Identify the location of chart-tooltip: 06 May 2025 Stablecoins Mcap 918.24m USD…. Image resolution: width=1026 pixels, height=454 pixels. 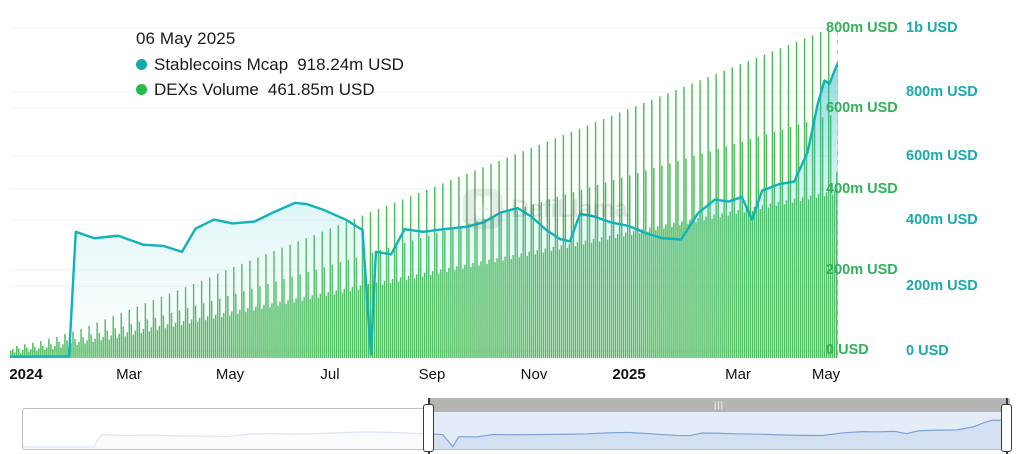
(270, 64).